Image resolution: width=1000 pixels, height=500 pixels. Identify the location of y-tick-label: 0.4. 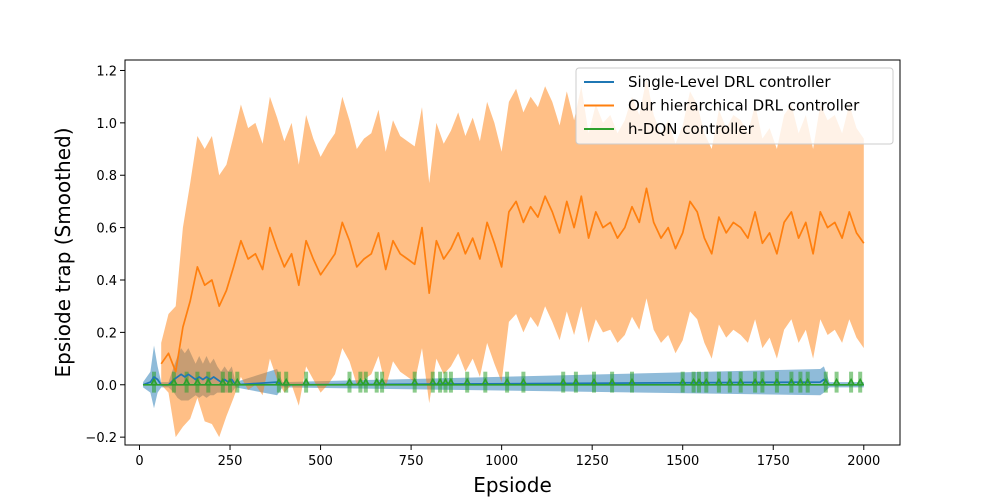
(106, 281).